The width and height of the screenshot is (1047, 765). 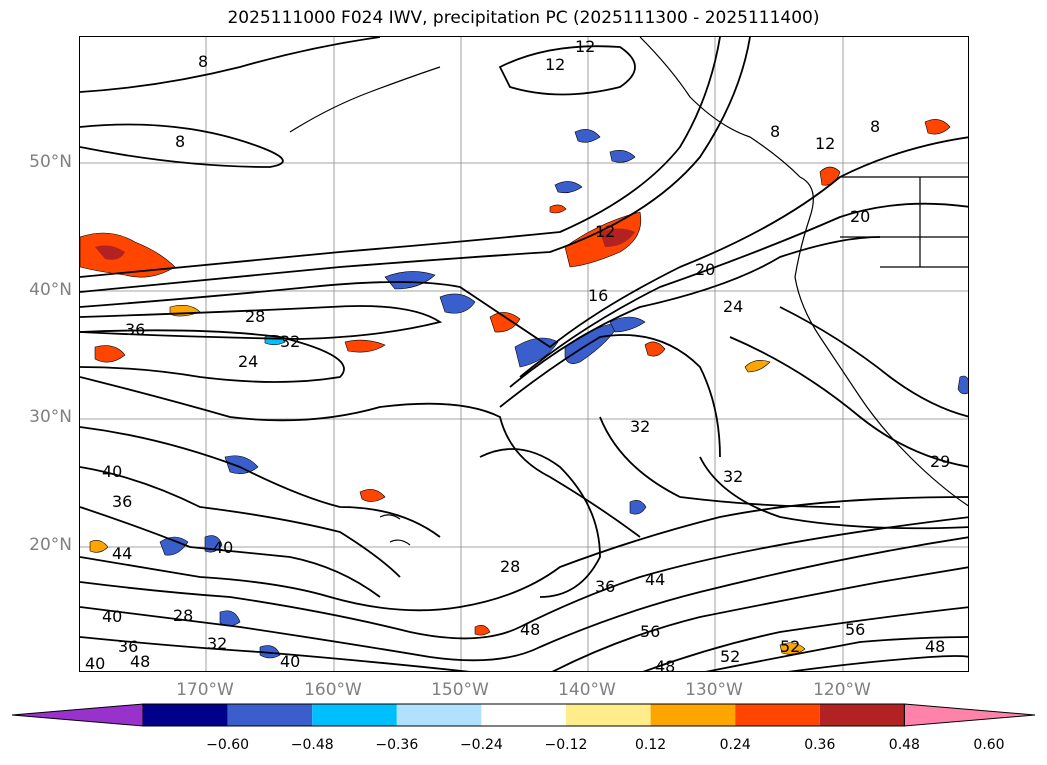 What do you see at coordinates (205, 690) in the screenshot?
I see `lon-label-170w: 170°W` at bounding box center [205, 690].